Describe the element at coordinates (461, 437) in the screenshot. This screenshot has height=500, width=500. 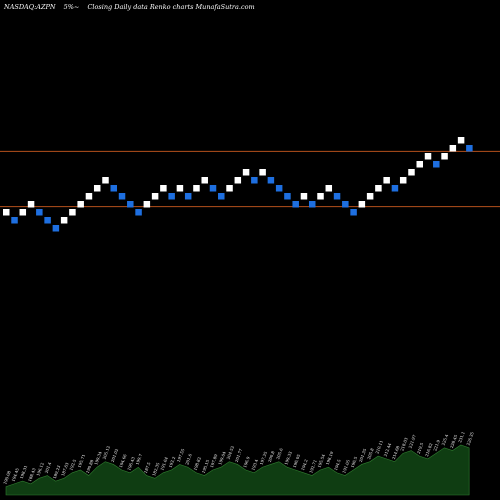
I see `volume-label: 231.1` at that location.